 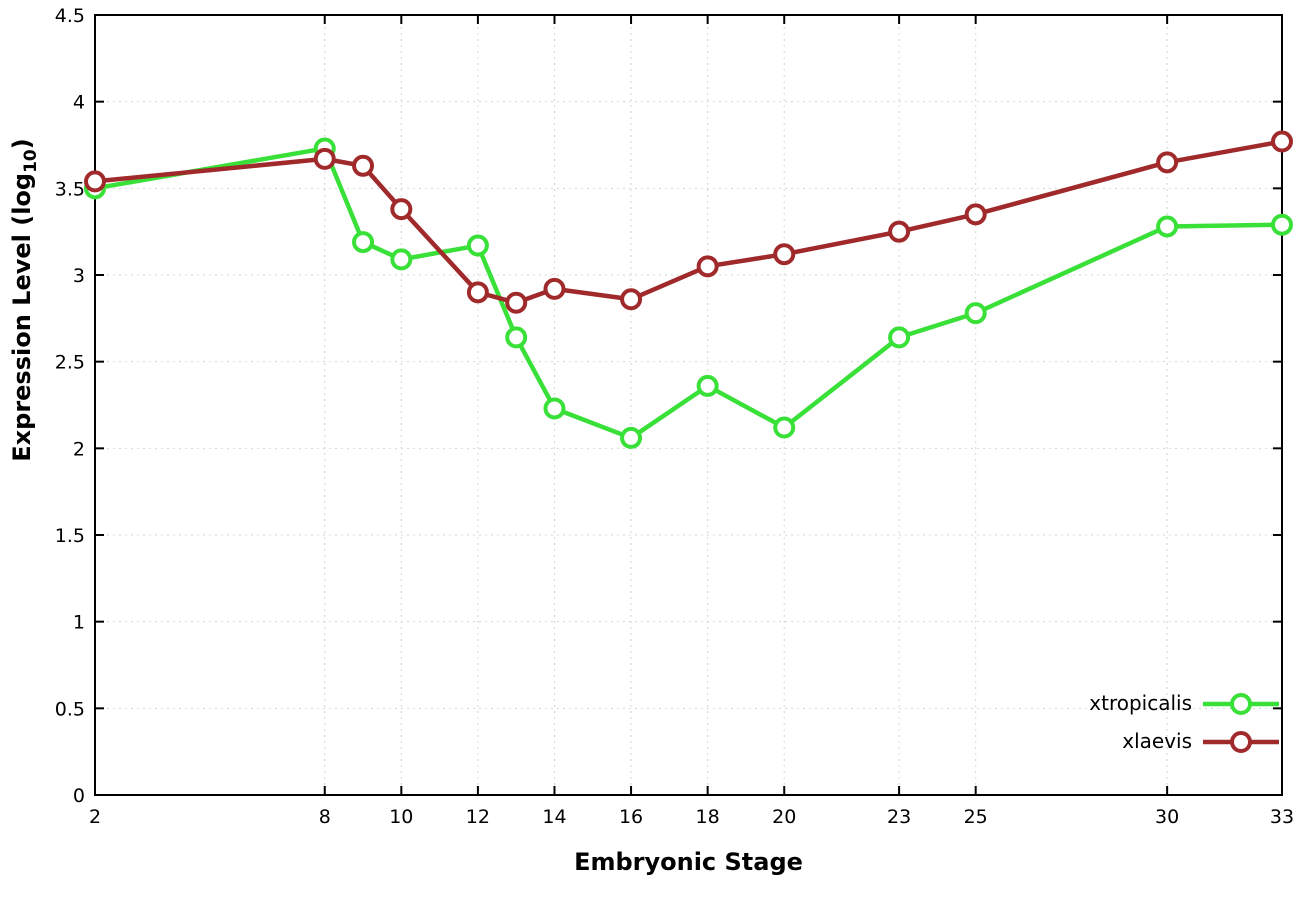 I want to click on svg-text: 25, so click(x=976, y=817).